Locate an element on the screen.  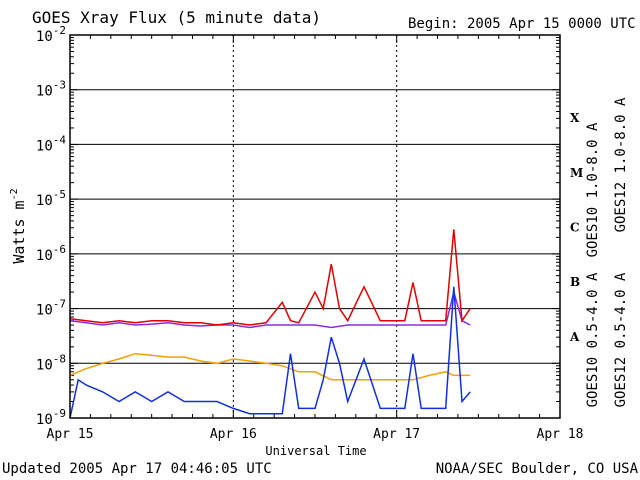
y-tick-label: 10⁻⁵ is located at coordinates (51, 198).